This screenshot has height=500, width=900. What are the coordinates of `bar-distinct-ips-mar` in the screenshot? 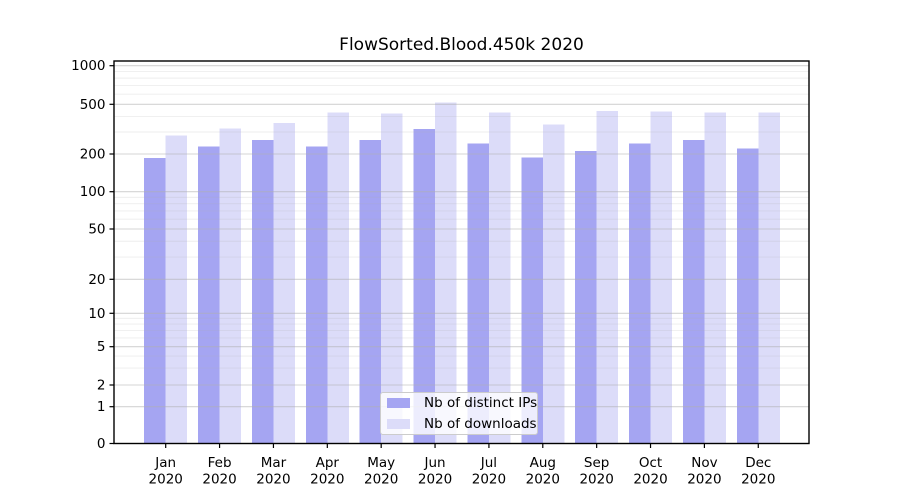 It's located at (262, 291).